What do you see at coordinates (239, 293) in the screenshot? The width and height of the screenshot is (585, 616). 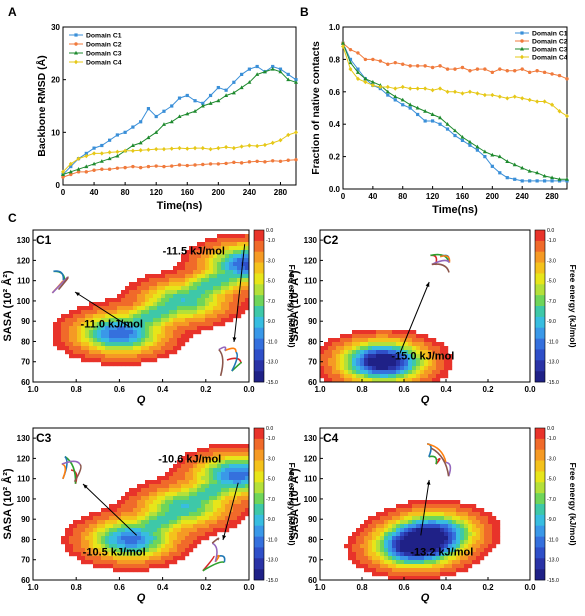 I see `pointer-arrow` at bounding box center [239, 293].